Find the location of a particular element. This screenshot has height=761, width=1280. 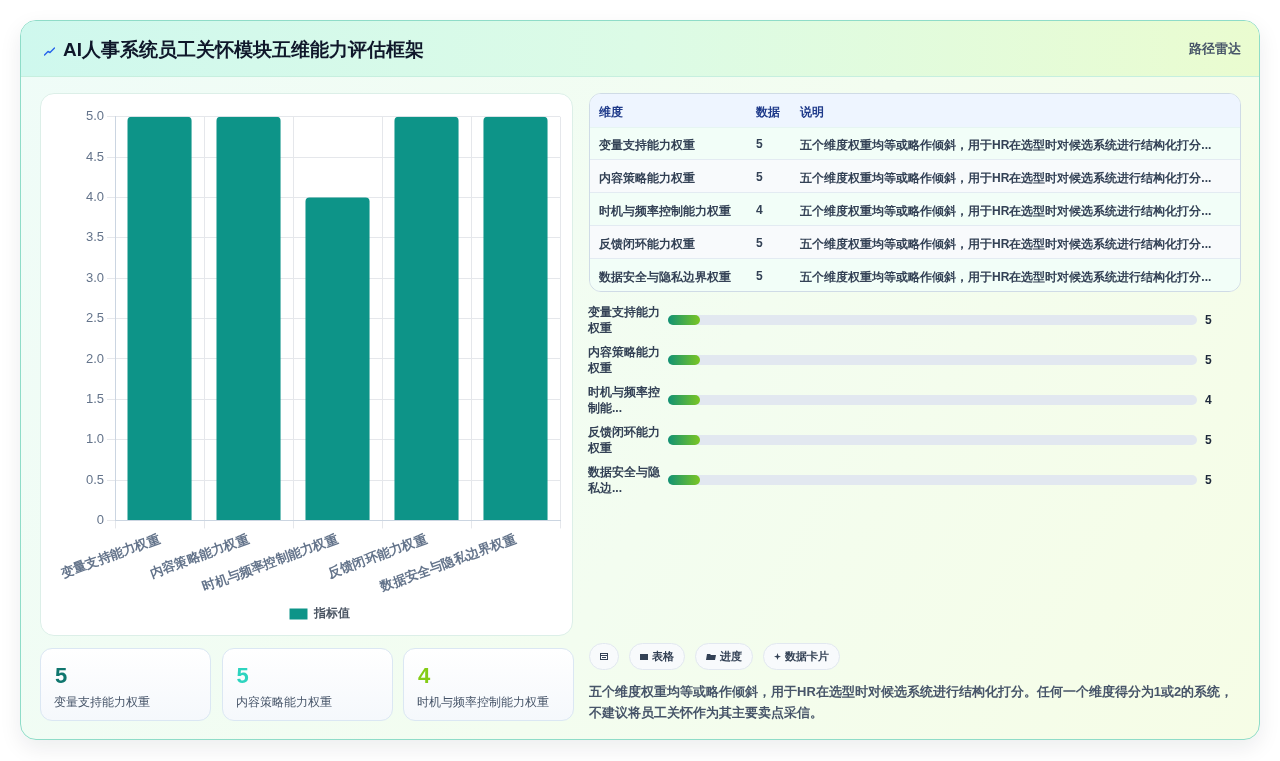

text: 五个维度权重均等或略作倾斜，用于HR在选型时对候选系统进行结构化打分。任何一个维度得分为1或2的系统，不建议将员工关怀作为其主要卖点采信。 is located at coordinates (912, 702).